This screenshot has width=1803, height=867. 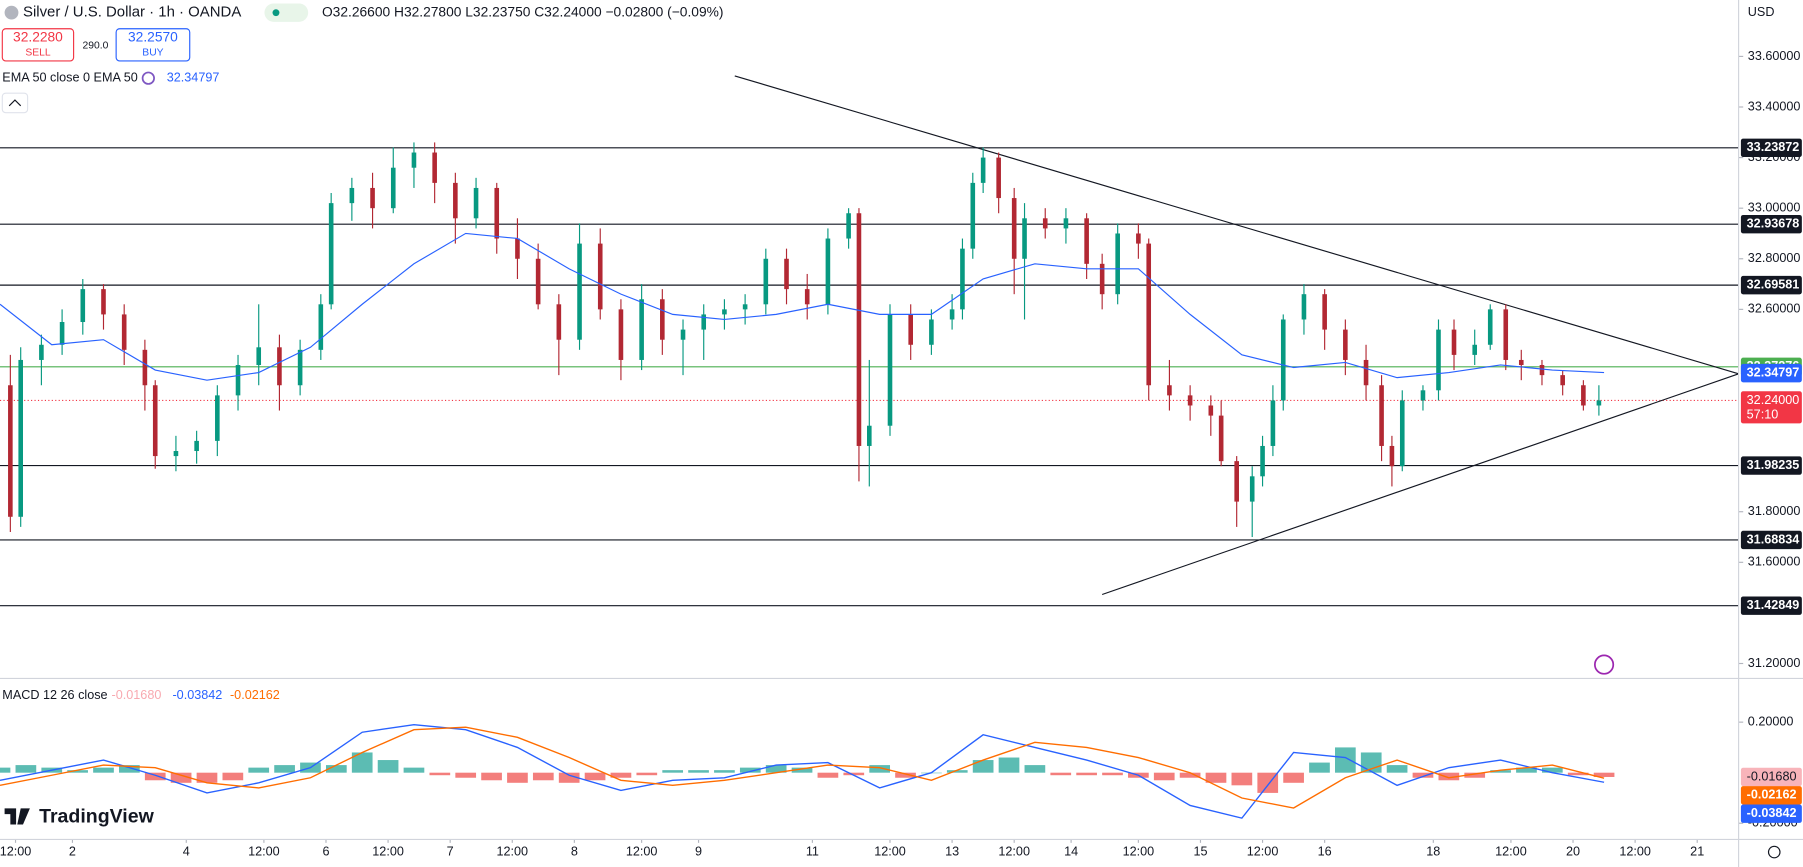 What do you see at coordinates (574, 851) in the screenshot?
I see `x-tick-label: 8` at bounding box center [574, 851].